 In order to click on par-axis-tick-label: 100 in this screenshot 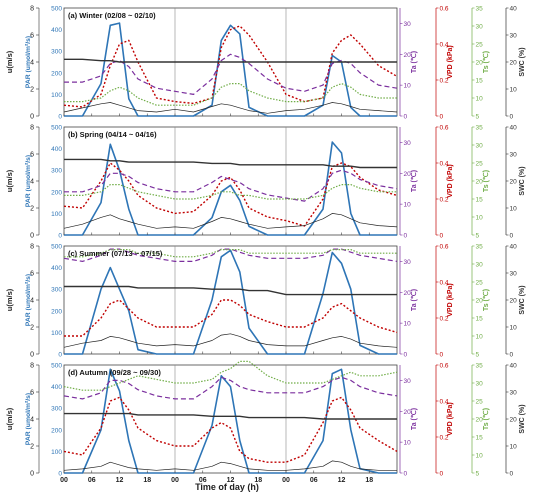, I will do `click(56, 452)`.